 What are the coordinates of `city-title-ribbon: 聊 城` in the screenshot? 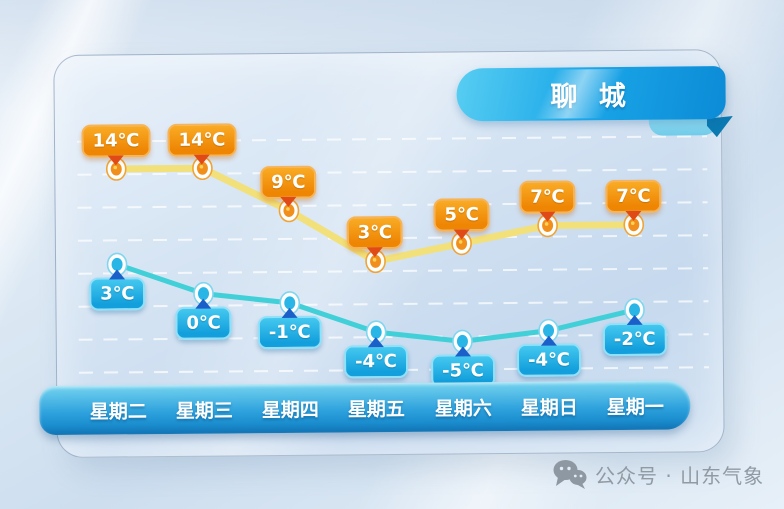 It's located at (591, 94).